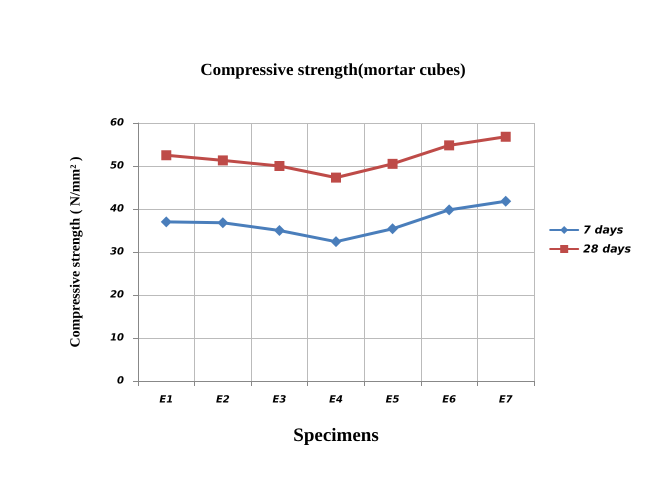 The width and height of the screenshot is (652, 479). Describe the element at coordinates (76, 252) in the screenshot. I see `y-axis-title: Compressive strength ( N/mm² )` at that location.